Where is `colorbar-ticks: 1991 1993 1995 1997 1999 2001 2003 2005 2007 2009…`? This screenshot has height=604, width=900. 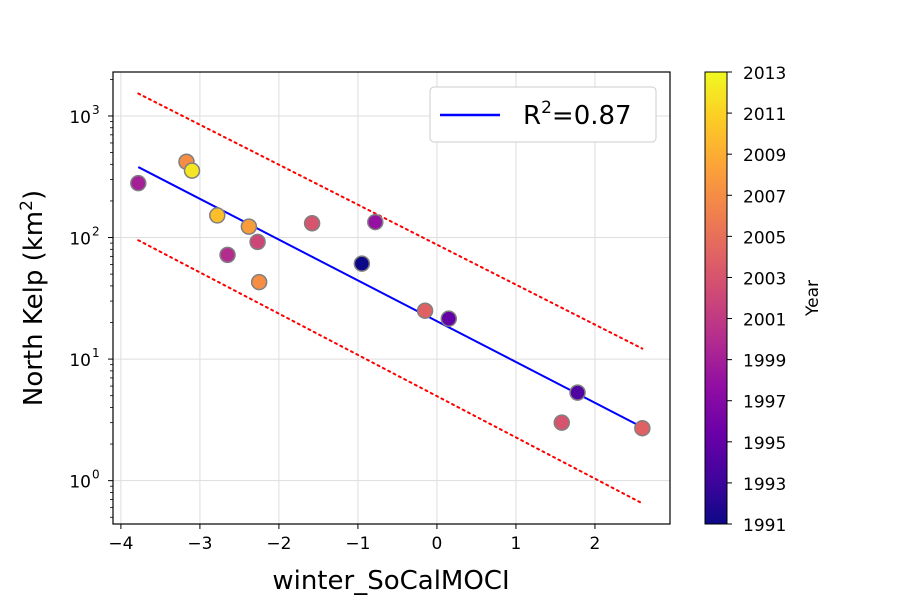
colorbar-ticks: 1991 1993 1995 1997 1999 2001 2003 2005 2007 2009… is located at coordinates (756, 300).